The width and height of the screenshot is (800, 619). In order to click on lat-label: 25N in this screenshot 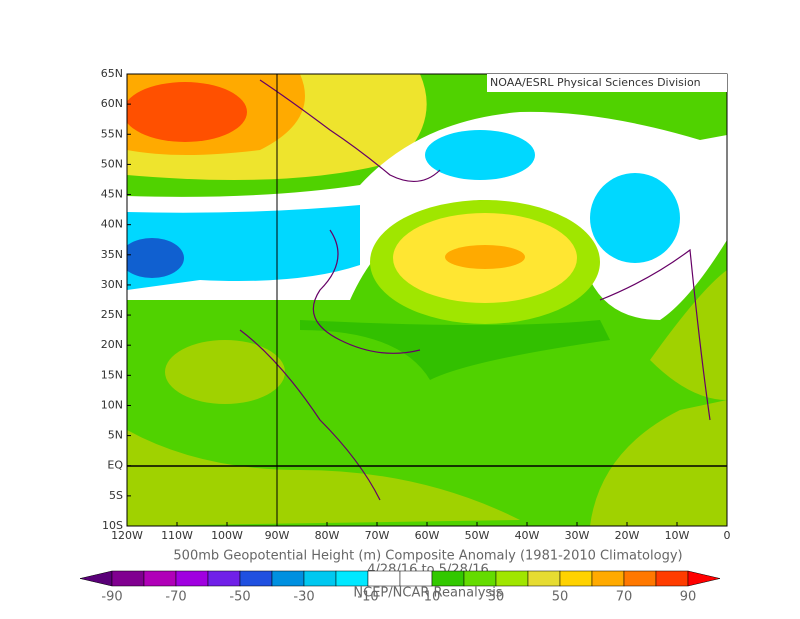, I will do `click(112, 314)`.